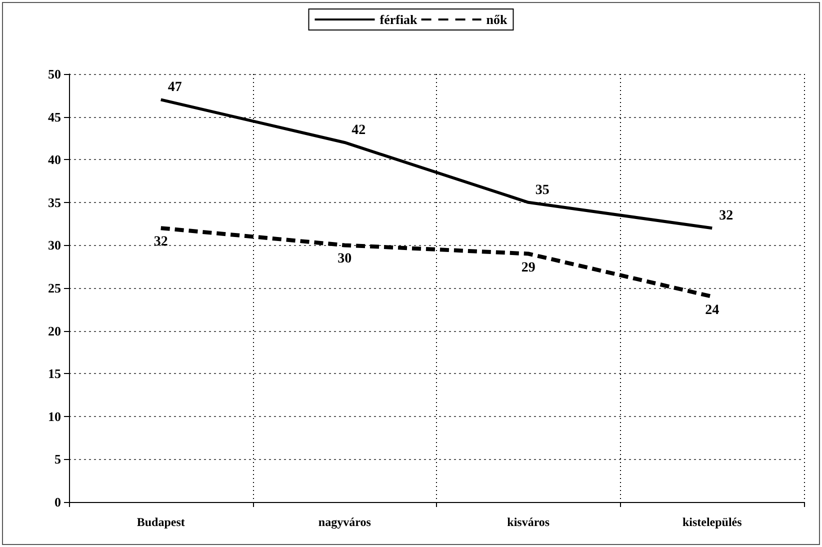 Image resolution: width=822 pixels, height=547 pixels. I want to click on y-tick-label: 50, so click(54, 74).